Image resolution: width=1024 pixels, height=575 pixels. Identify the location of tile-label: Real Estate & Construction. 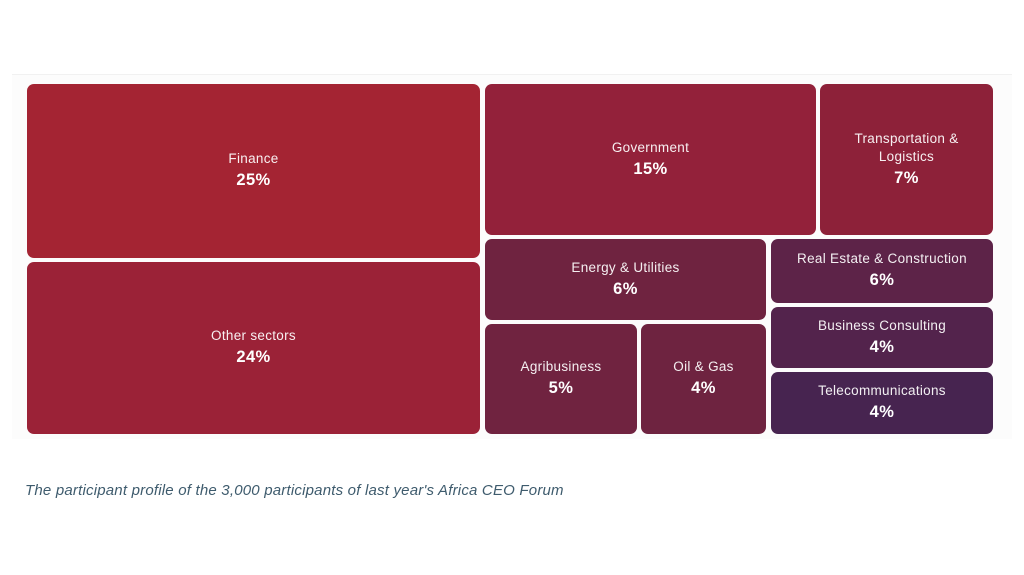
(882, 259).